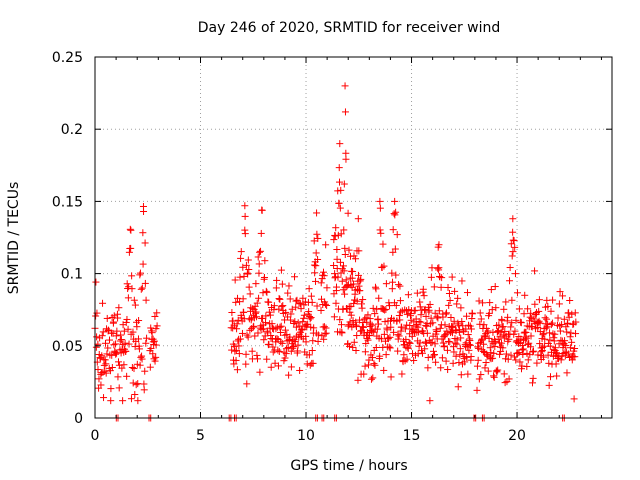  What do you see at coordinates (72, 275) in the screenshot?
I see `y-tick-label: 0.1` at bounding box center [72, 275].